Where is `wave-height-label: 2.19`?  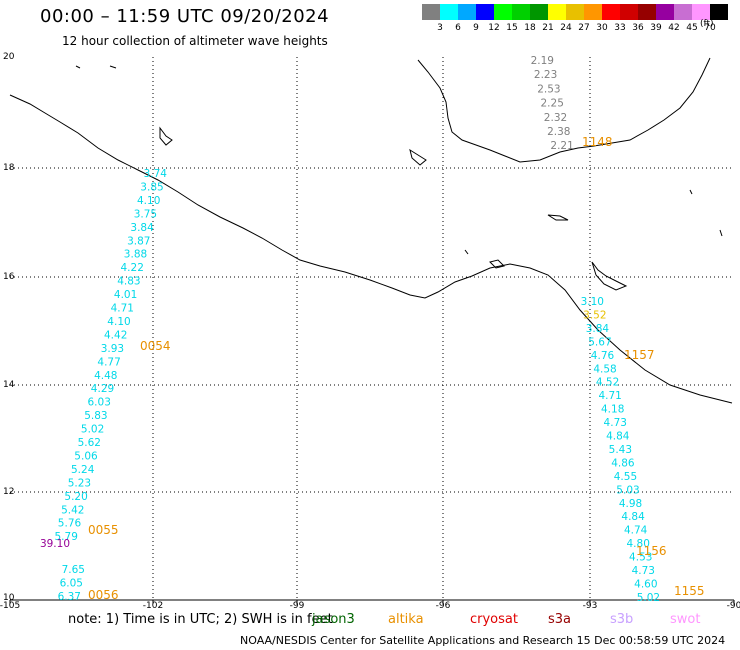
wave-height-label: 2.19 is located at coordinates (542, 61).